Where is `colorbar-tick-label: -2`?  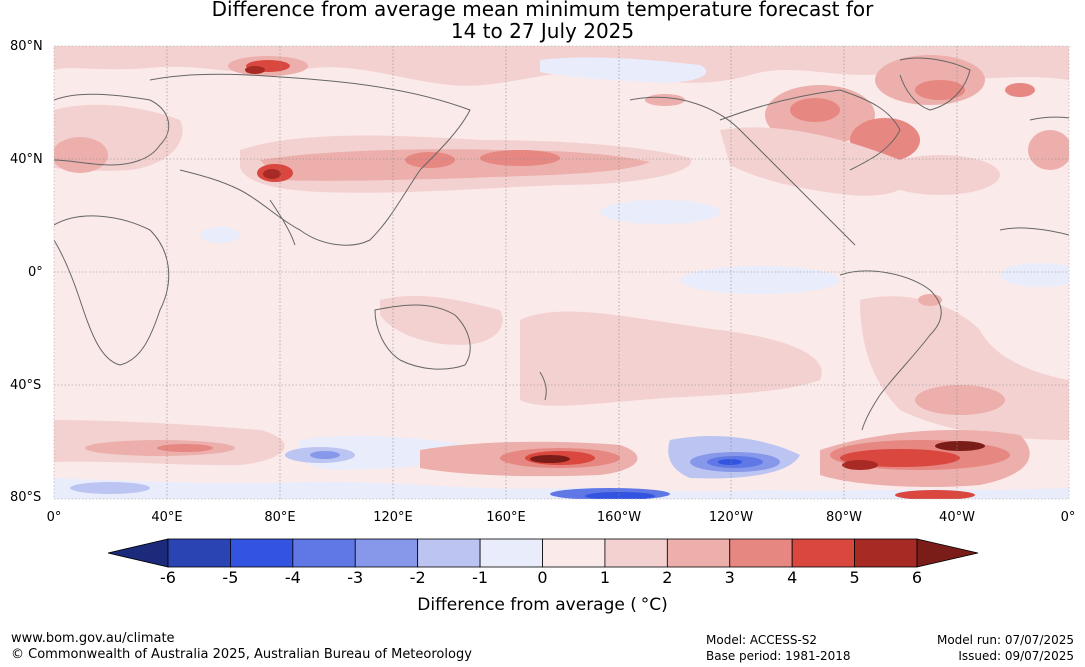
colorbar-tick-label: -2 is located at coordinates (417, 577).